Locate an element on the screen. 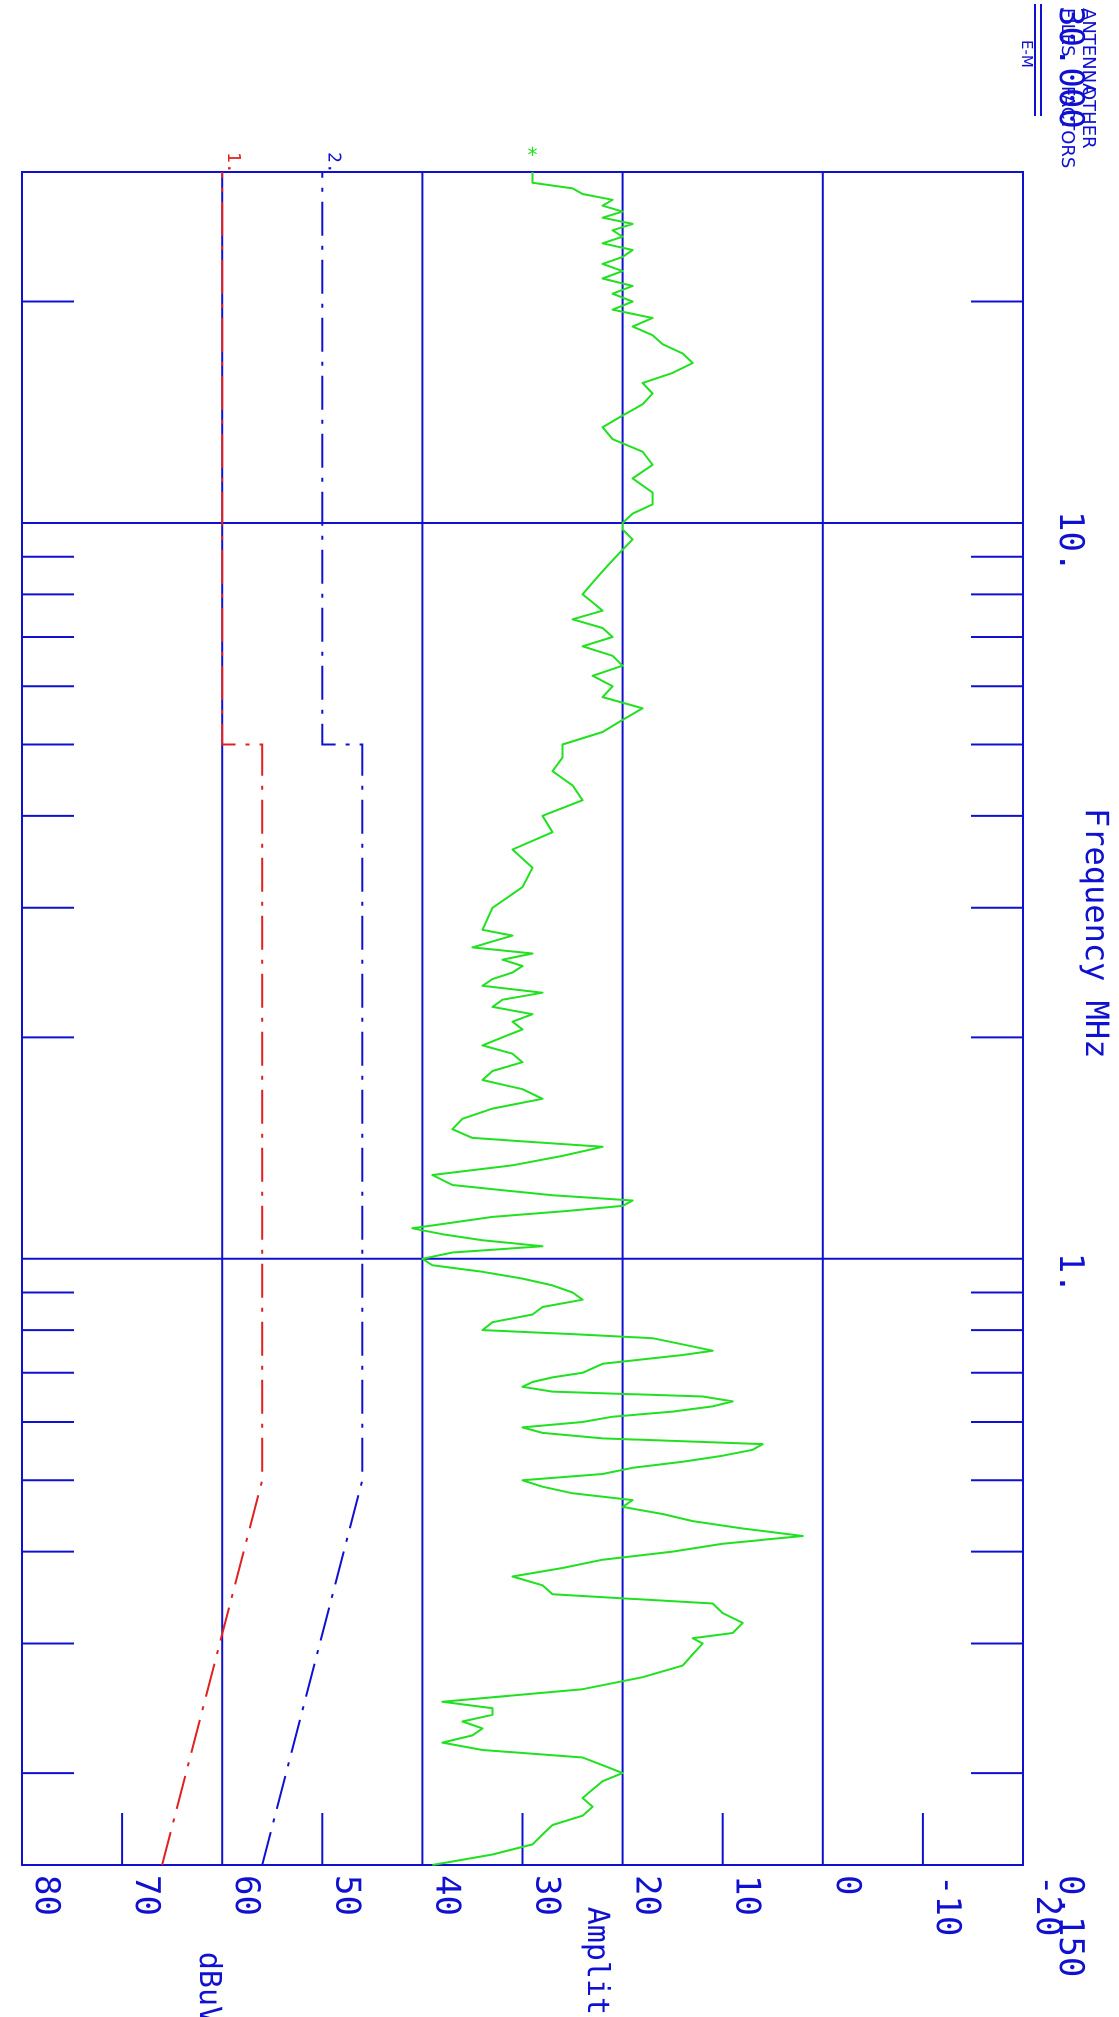 Image resolution: width=1119 pixels, height=2017 pixels. other-factors-line-1: OTHER is located at coordinates (1088, 117).